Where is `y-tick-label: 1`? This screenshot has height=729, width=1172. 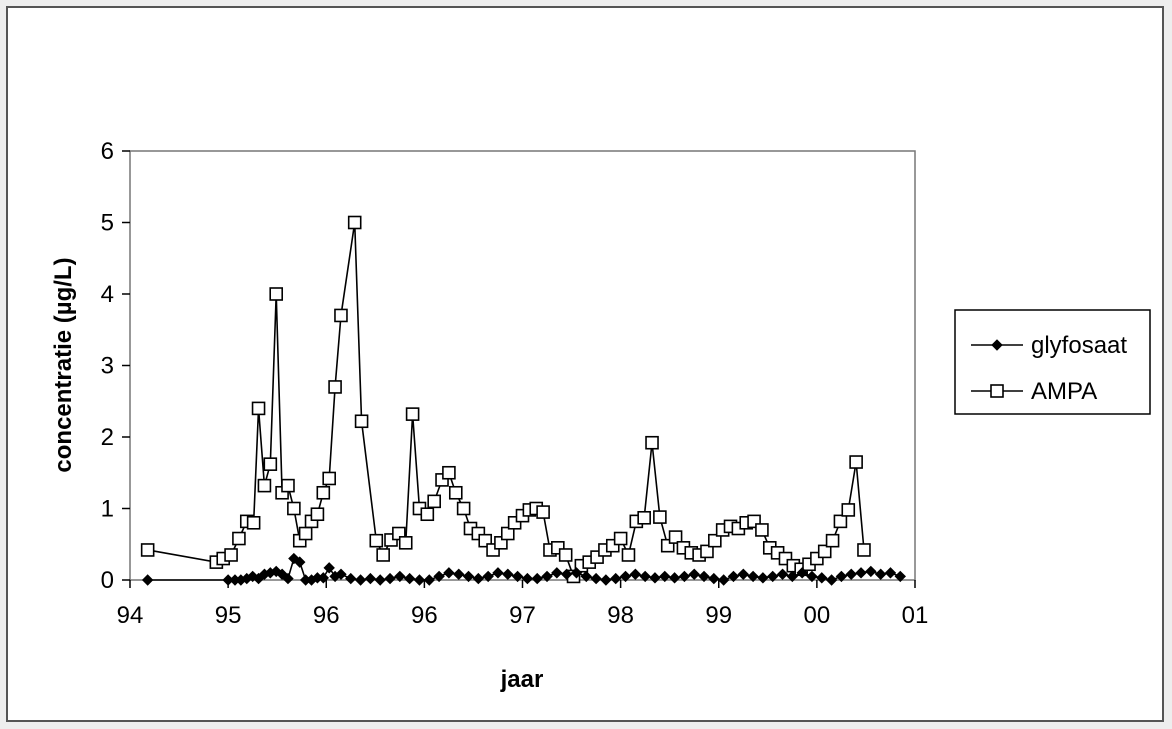
y-tick-label: 1 is located at coordinates (107, 509).